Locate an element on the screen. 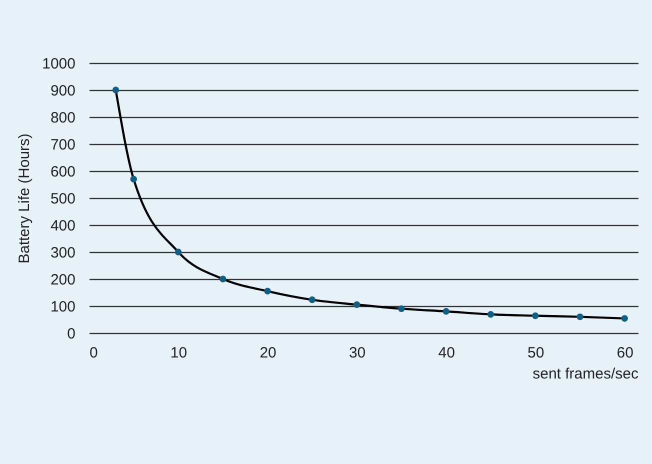 Image resolution: width=652 pixels, height=464 pixels. y-tick-label: 100 is located at coordinates (63, 307).